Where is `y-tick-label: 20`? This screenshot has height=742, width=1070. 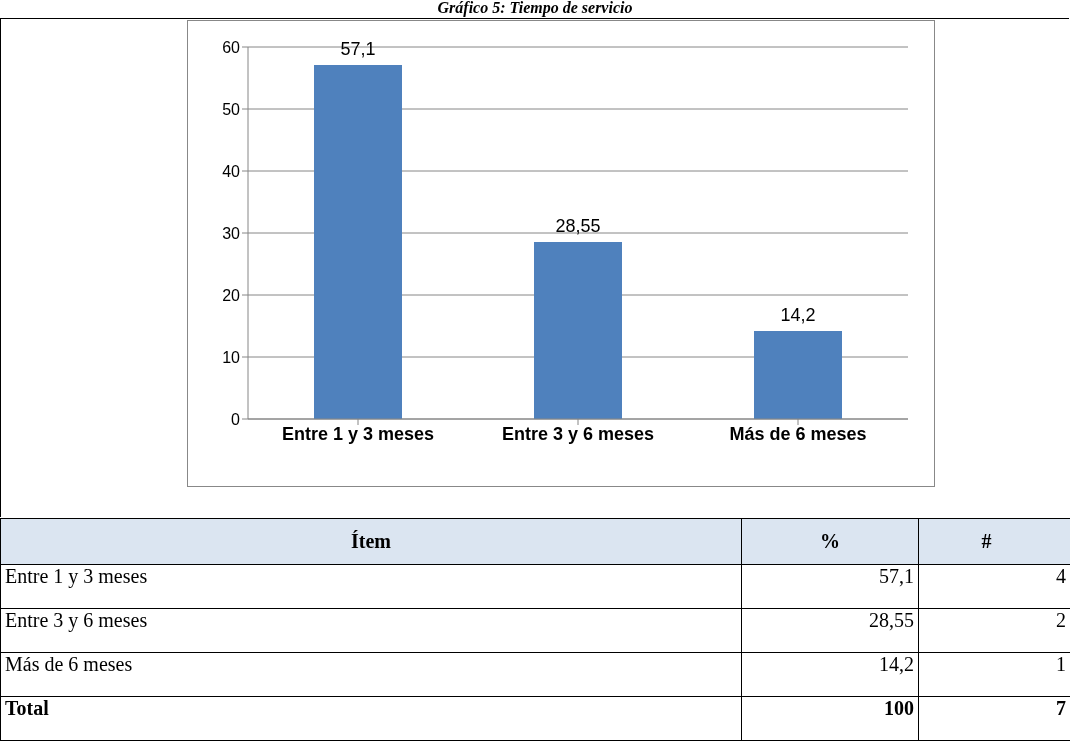
y-tick-label: 20 is located at coordinates (231, 295).